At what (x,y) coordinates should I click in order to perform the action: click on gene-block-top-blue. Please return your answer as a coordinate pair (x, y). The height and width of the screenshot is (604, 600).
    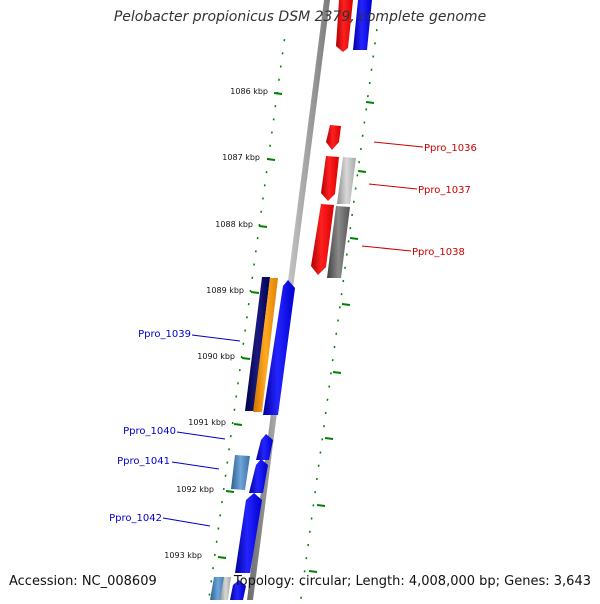
    Looking at the image, I should click on (362, 25).